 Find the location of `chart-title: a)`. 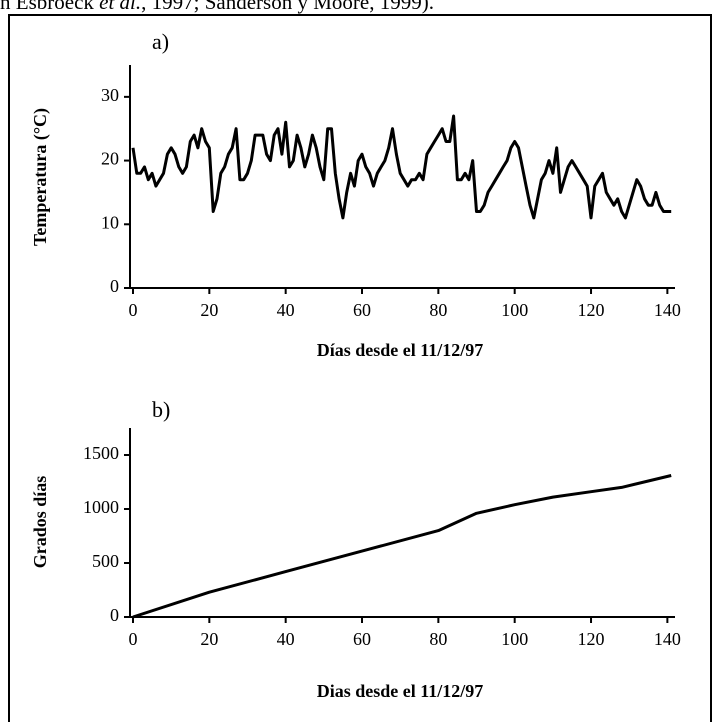

chart-title: a) is located at coordinates (160, 41).